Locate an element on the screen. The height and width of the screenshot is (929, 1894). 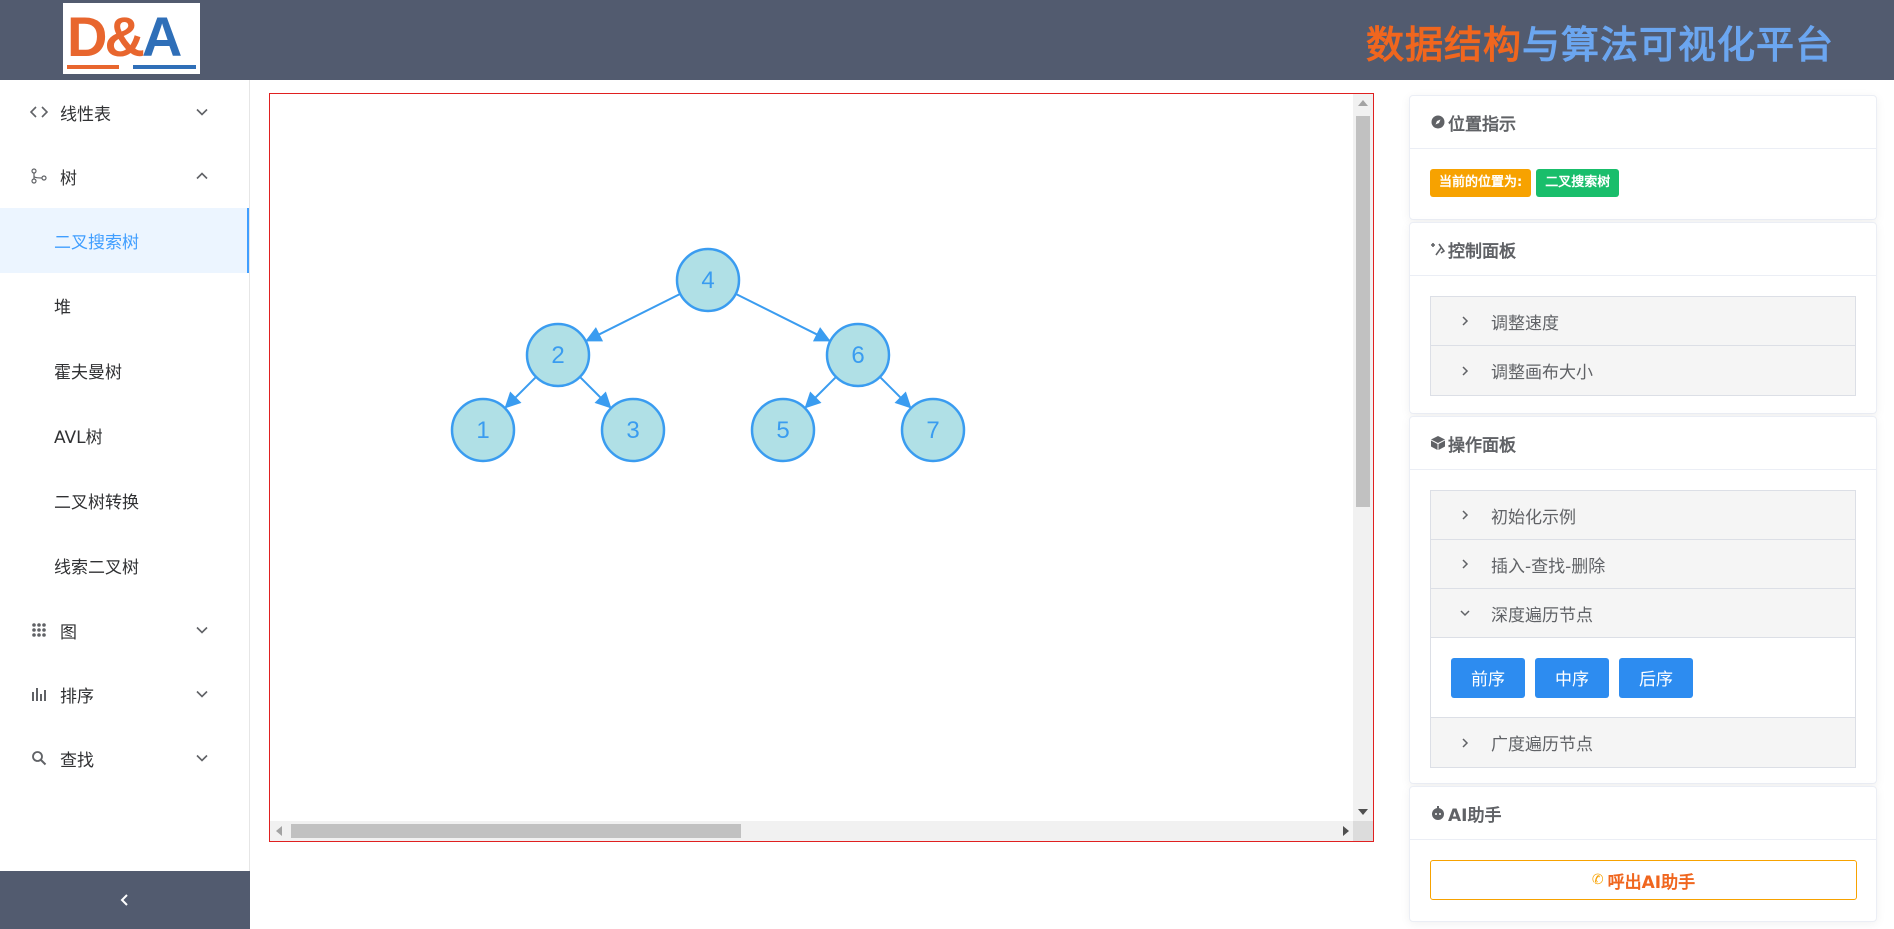
tree-node-label: 2 is located at coordinates (557, 355).